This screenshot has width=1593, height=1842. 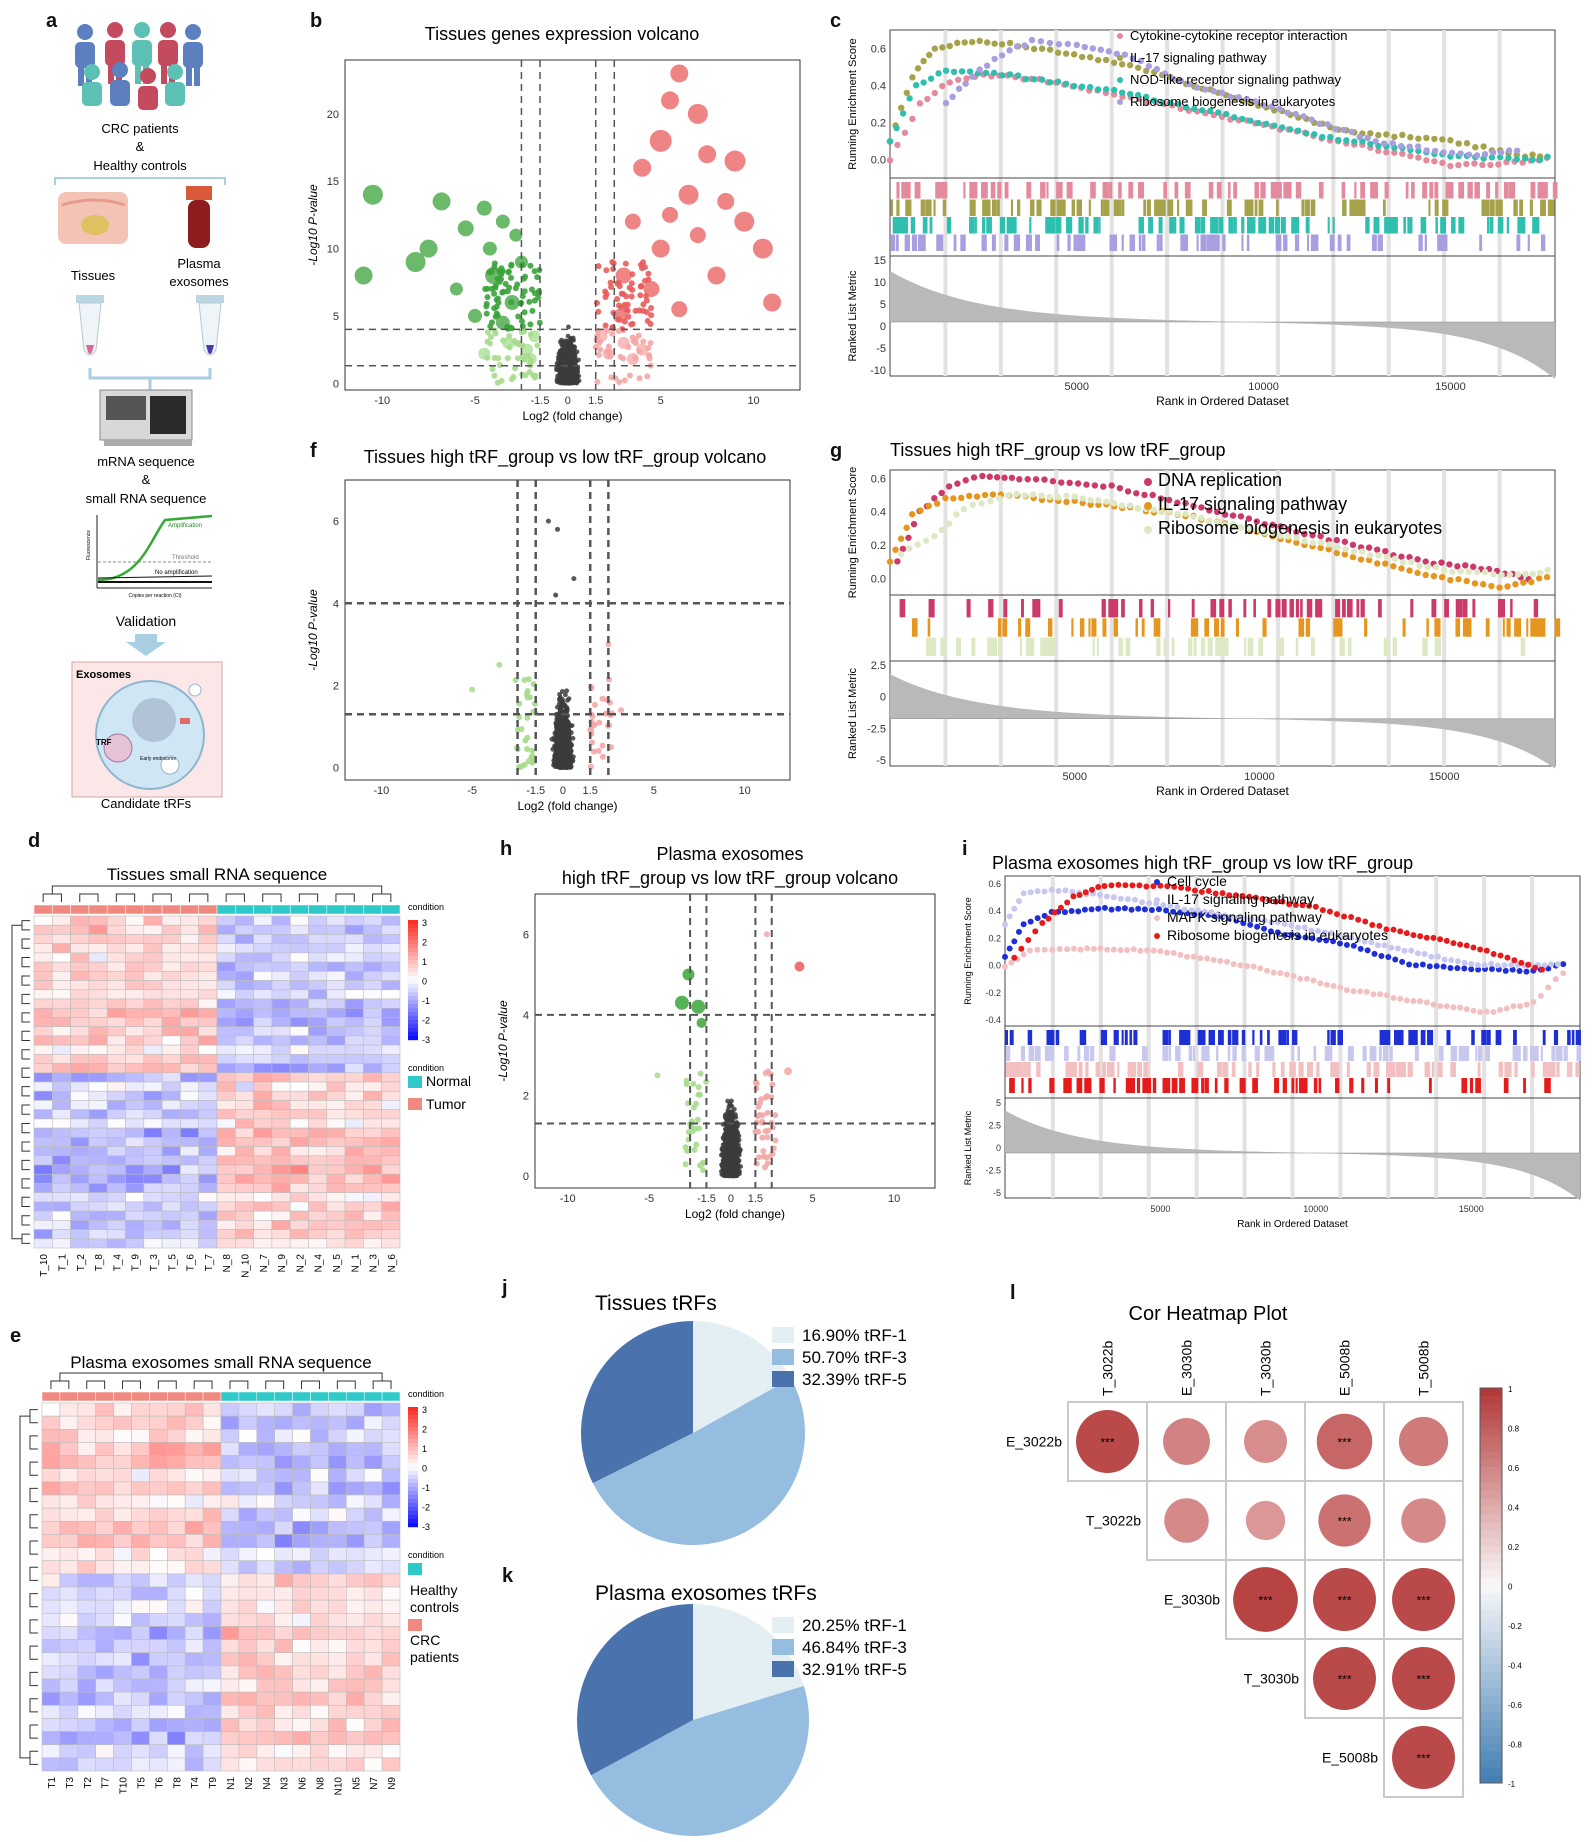 What do you see at coordinates (282, 1263) in the screenshot?
I see `column-label: N_9` at bounding box center [282, 1263].